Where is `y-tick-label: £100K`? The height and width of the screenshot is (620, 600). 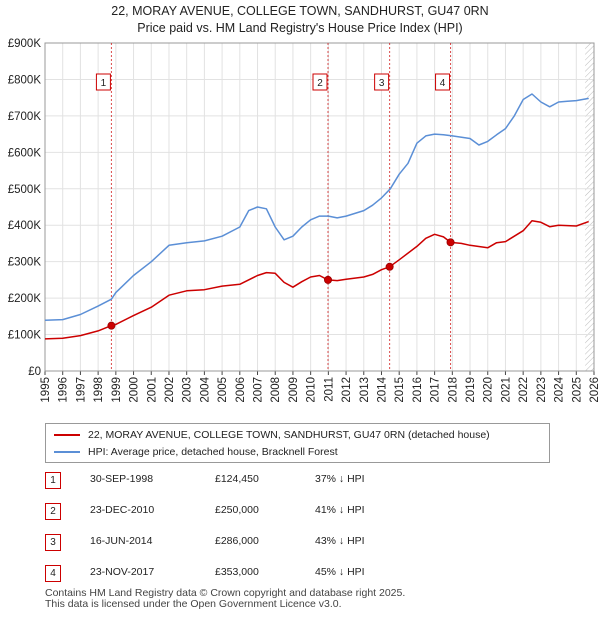 y-tick-label: £100K is located at coordinates (25, 336).